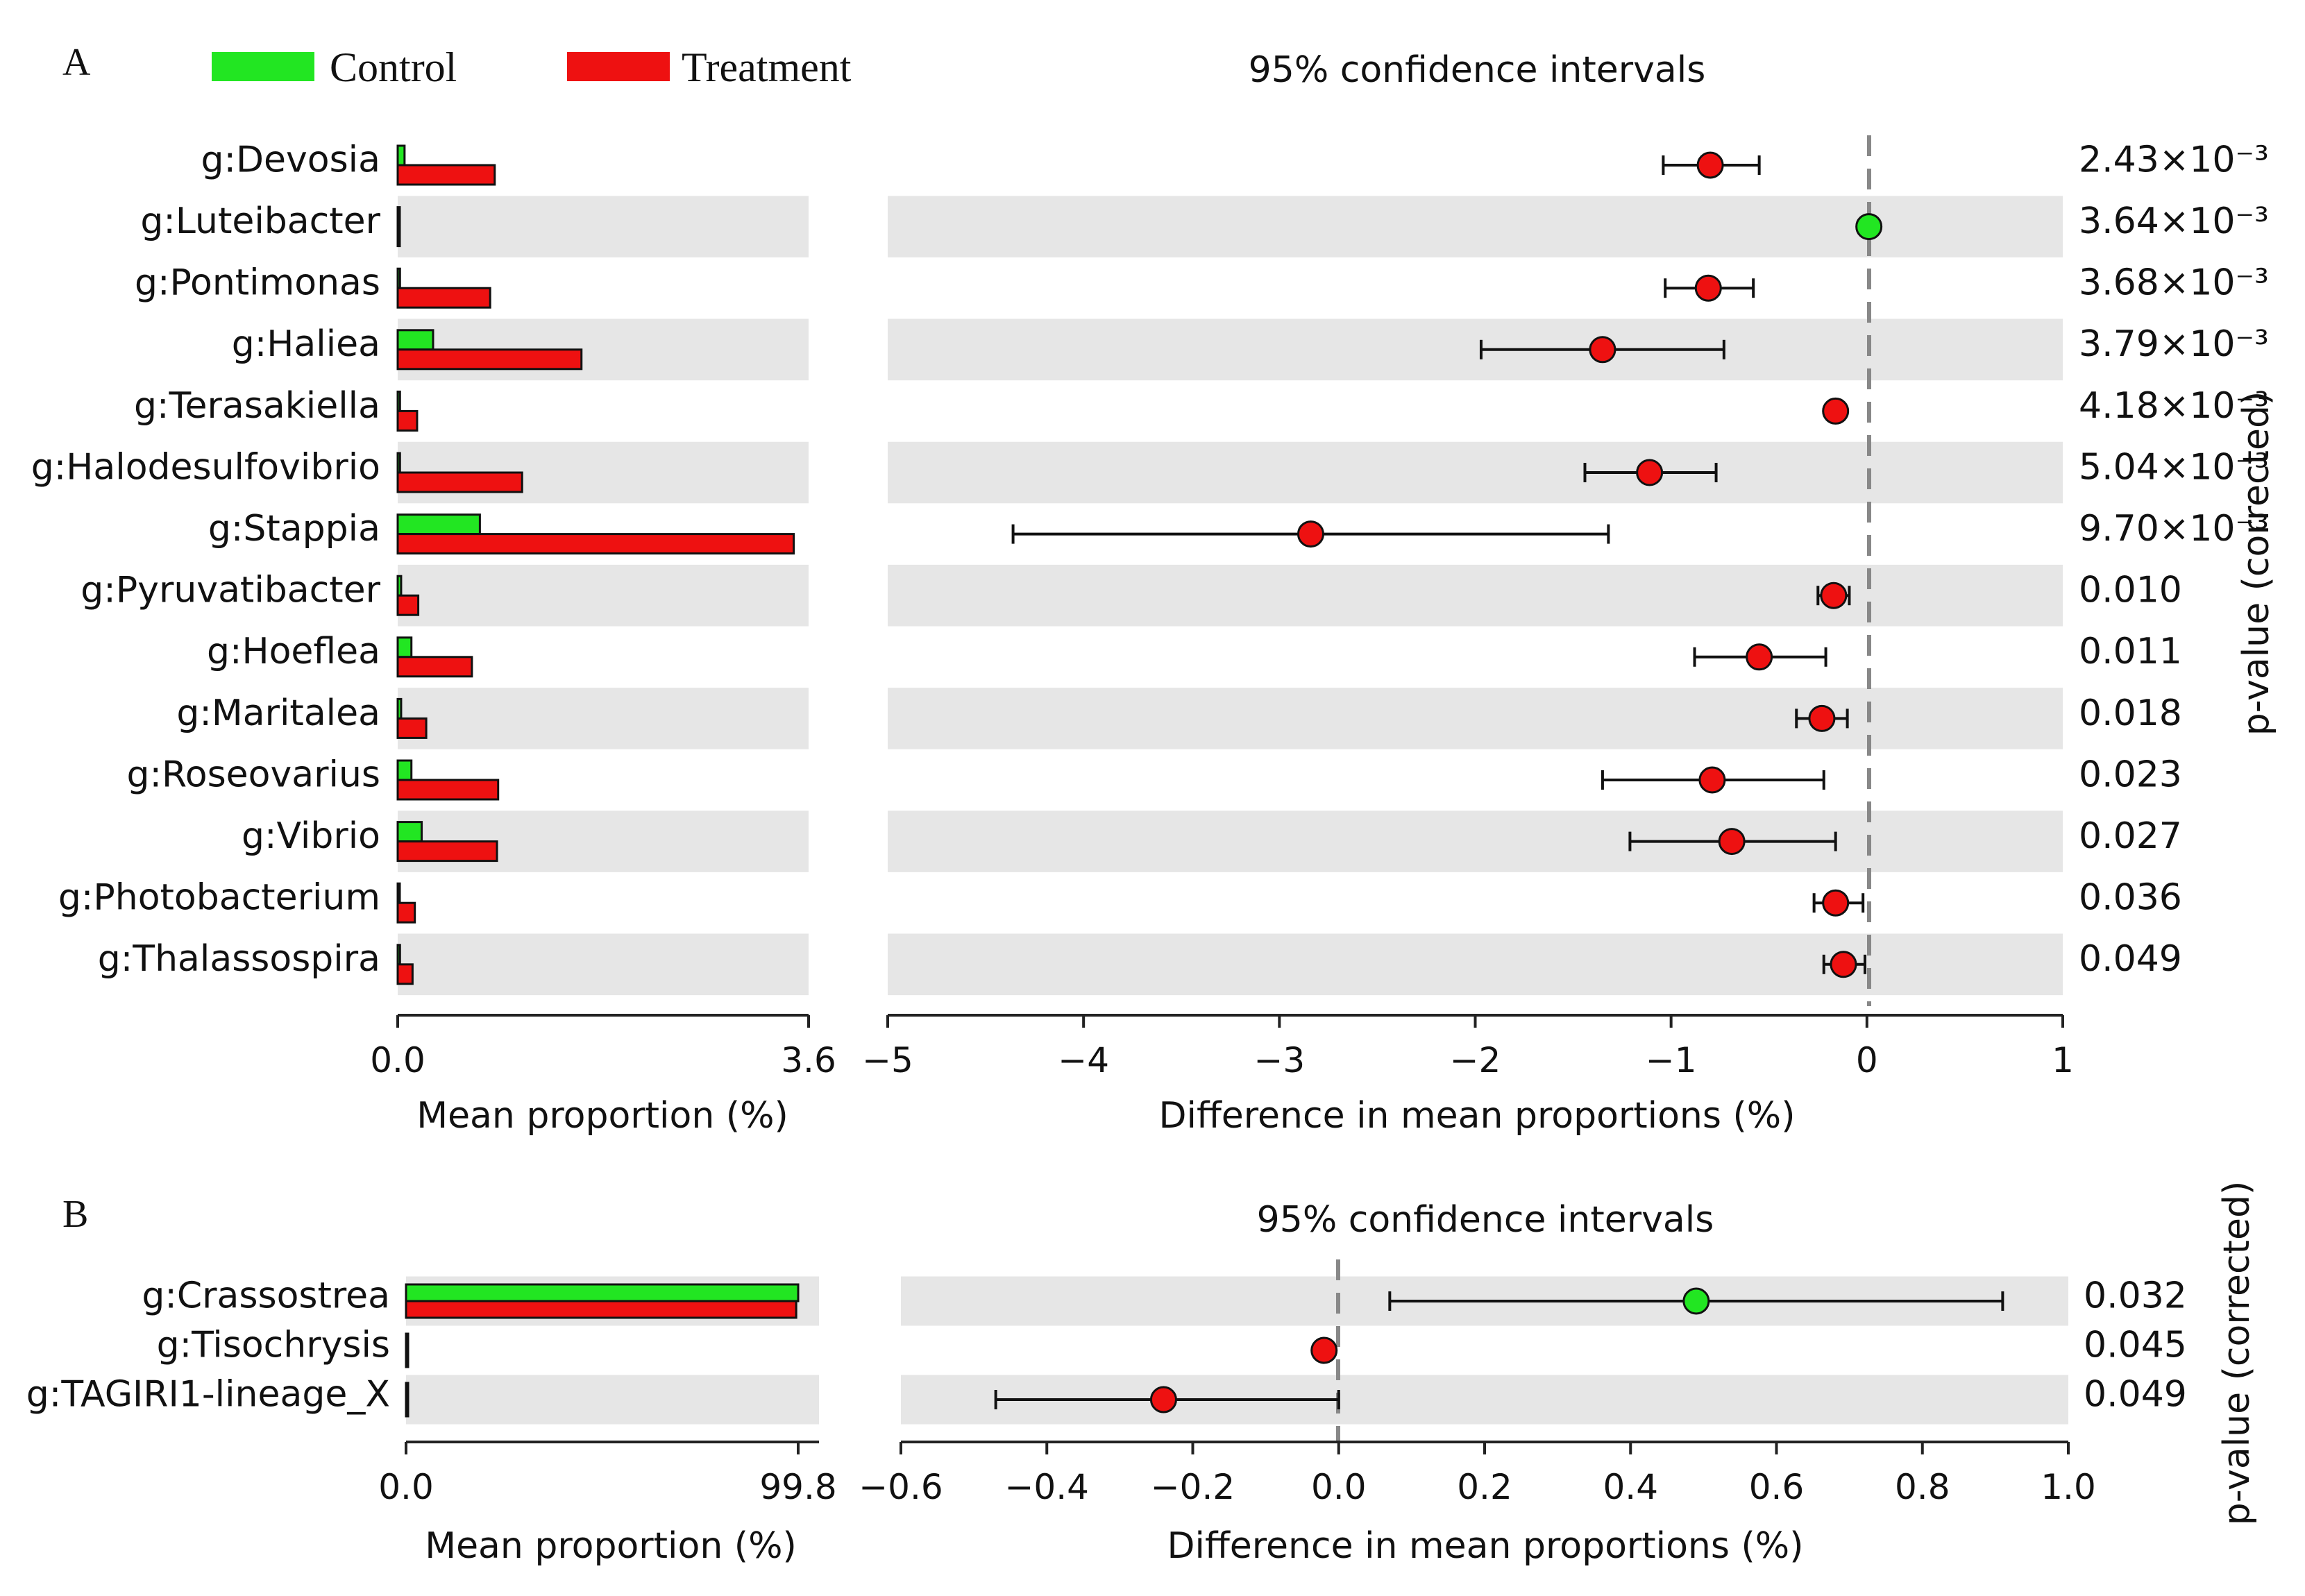 This screenshot has height=1596, width=2305. What do you see at coordinates (2130, 898) in the screenshot?
I see `pvalue: 0.036` at bounding box center [2130, 898].